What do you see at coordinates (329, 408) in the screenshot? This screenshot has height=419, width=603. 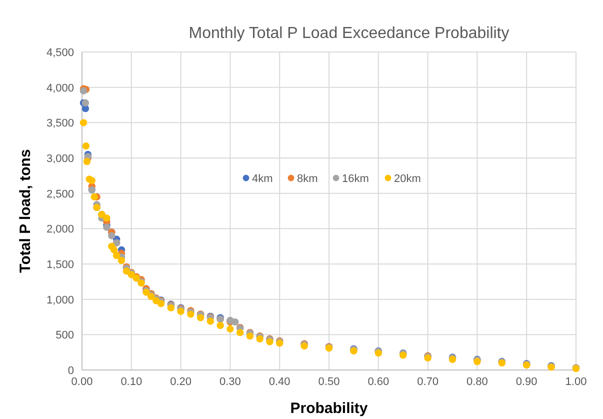 I see `x-axis-title: Probability` at bounding box center [329, 408].